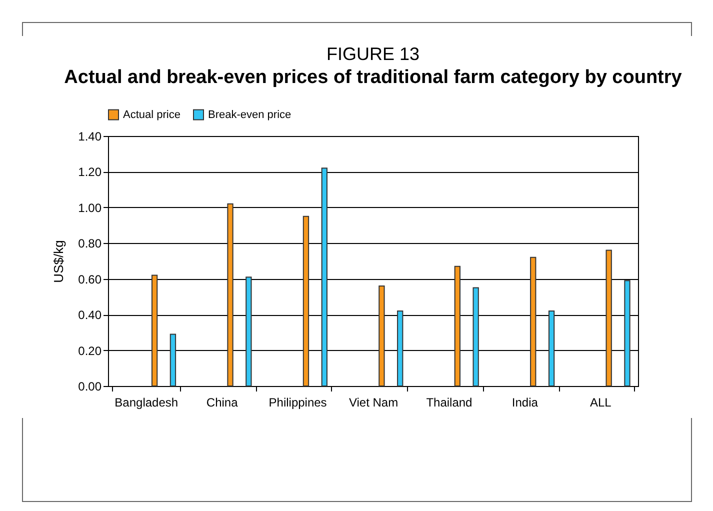 Image resolution: width=713 pixels, height=511 pixels. What do you see at coordinates (90, 279) in the screenshot?
I see `y-tick-label: 0.60` at bounding box center [90, 279].